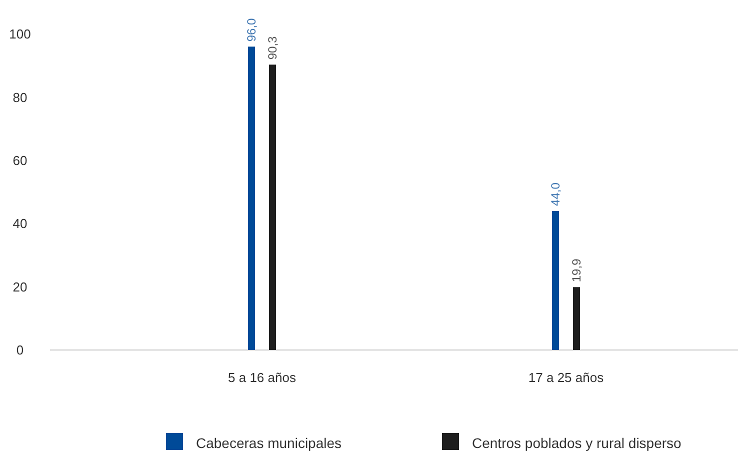 This screenshot has width=738, height=456. I want to click on x-tick-label: 17 a 25 años, so click(566, 377).